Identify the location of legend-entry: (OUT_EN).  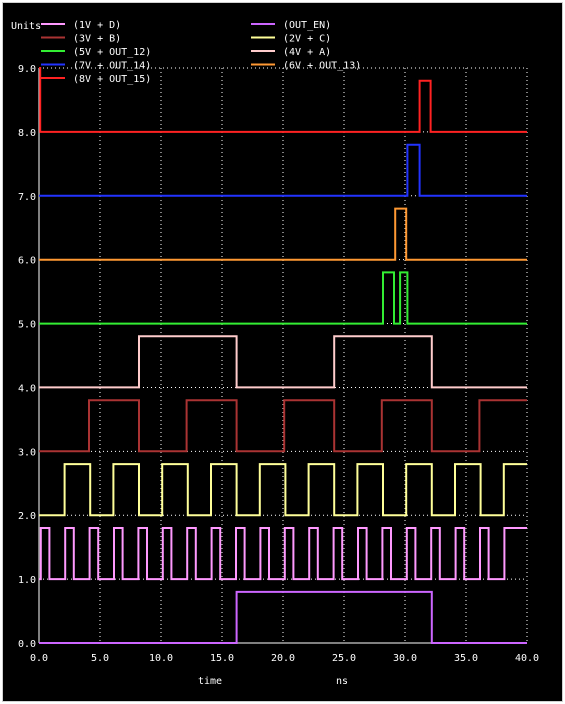
(307, 25).